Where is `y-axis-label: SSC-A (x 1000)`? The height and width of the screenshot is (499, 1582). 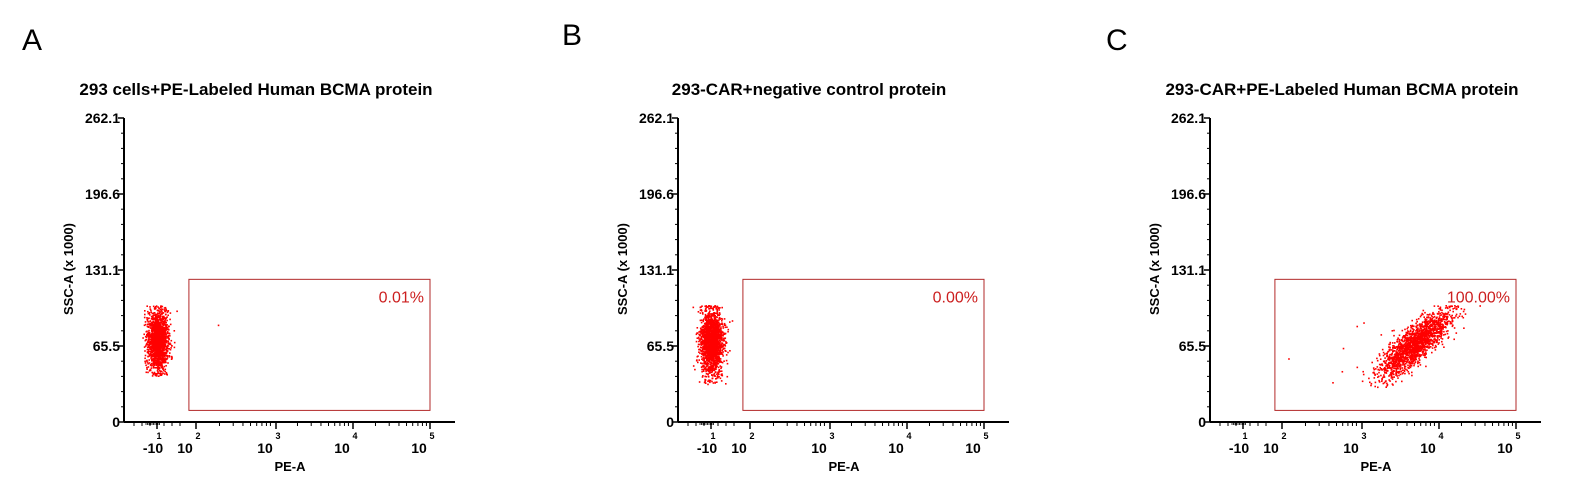
y-axis-label: SSC-A (x 1000) is located at coordinates (622, 269).